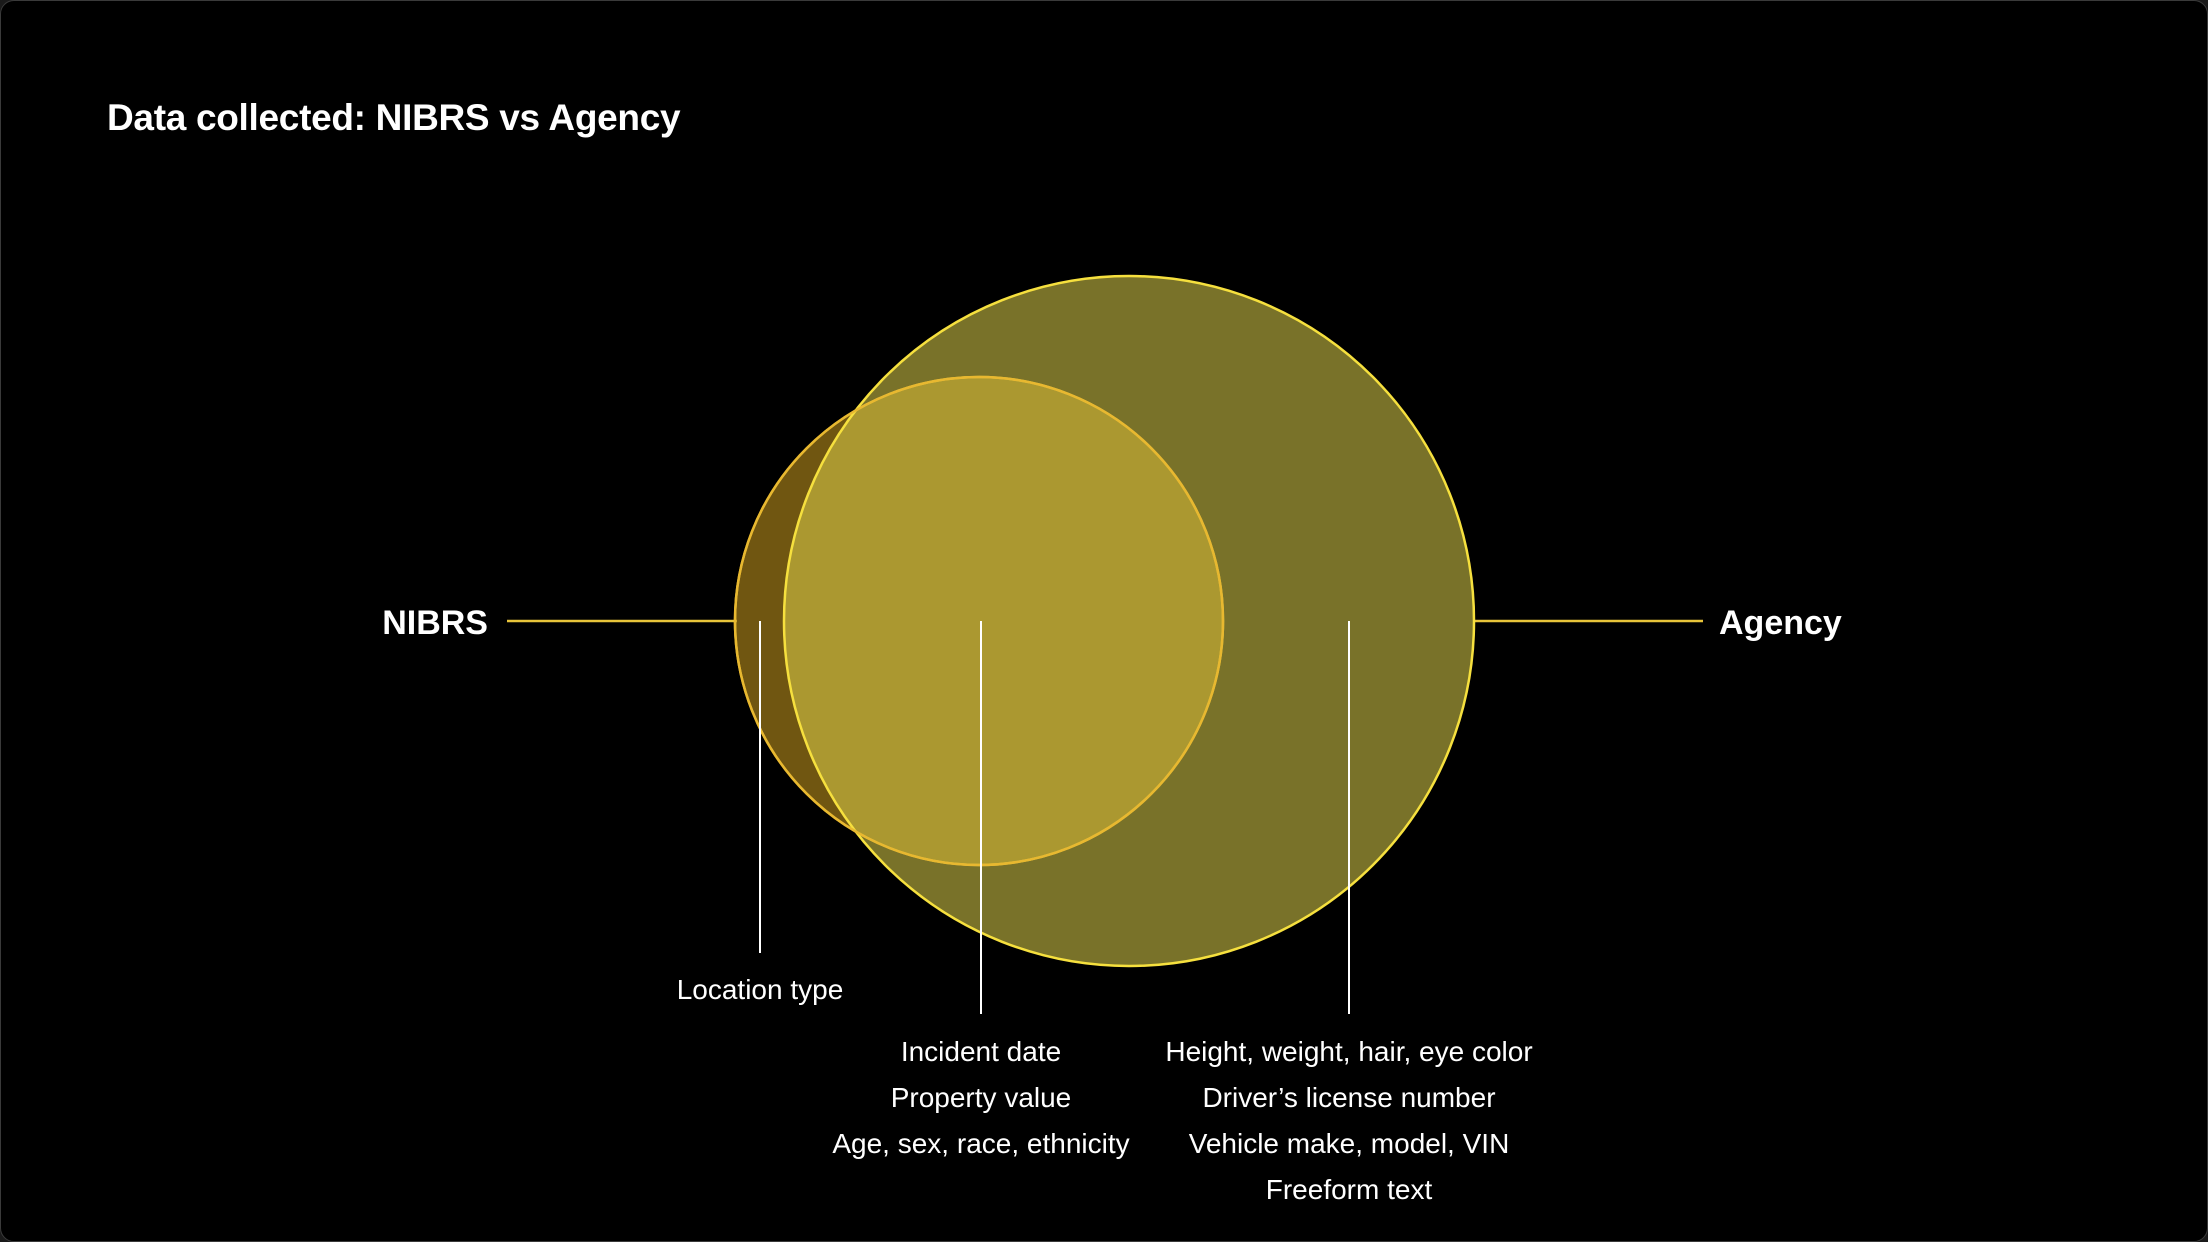 The image size is (2208, 1242). What do you see at coordinates (1780, 623) in the screenshot?
I see `agency-label: Agency` at bounding box center [1780, 623].